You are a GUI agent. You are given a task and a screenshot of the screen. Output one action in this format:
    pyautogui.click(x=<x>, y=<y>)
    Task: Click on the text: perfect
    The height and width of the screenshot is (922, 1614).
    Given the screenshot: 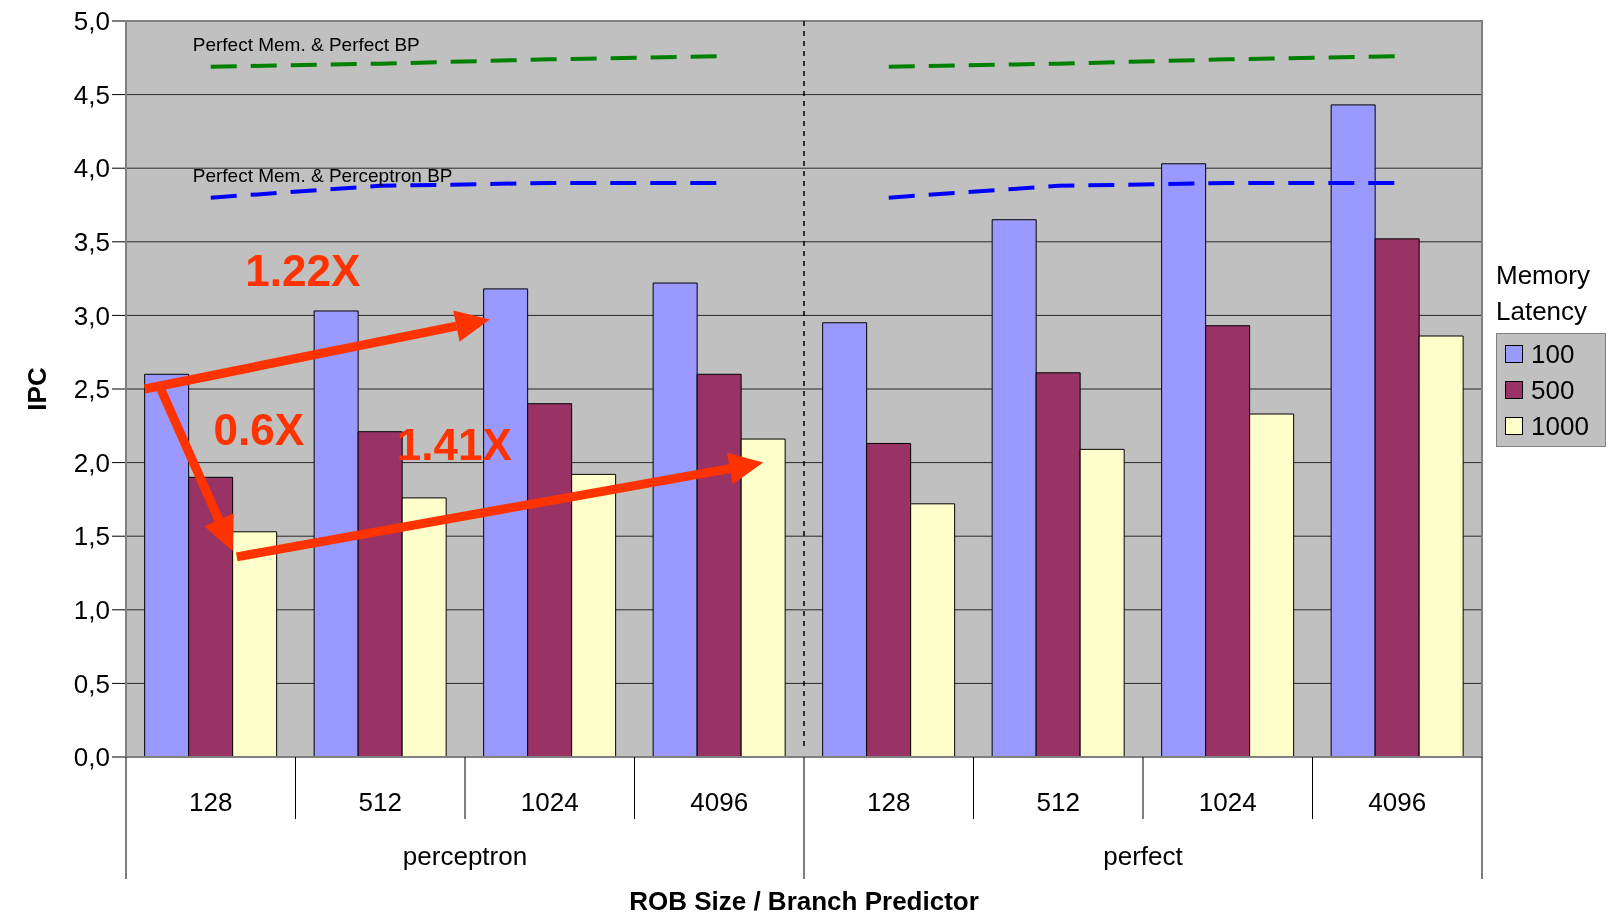 What is the action you would take?
    pyautogui.click(x=1143, y=856)
    